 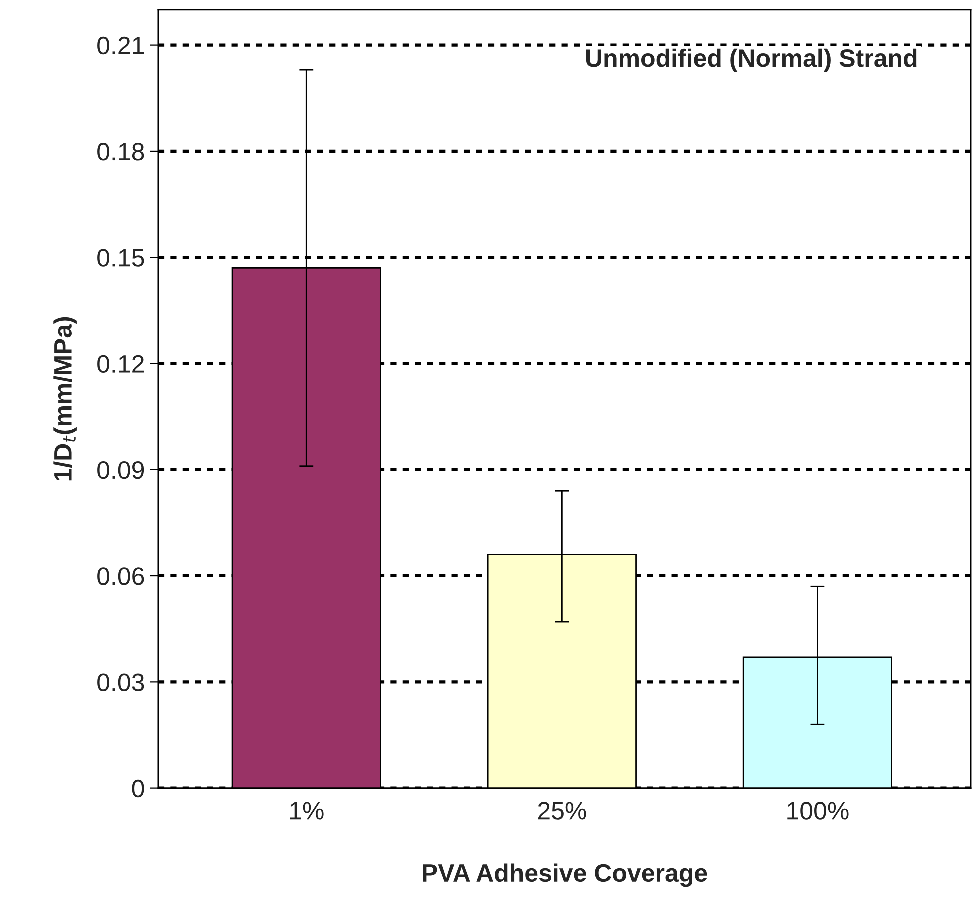 What do you see at coordinates (121, 152) in the screenshot?
I see `y-tick-label: 0.18` at bounding box center [121, 152].